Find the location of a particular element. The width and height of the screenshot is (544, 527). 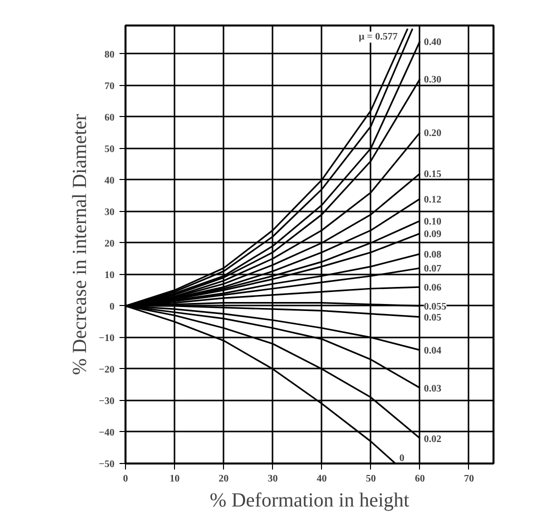

x-tick-label: 10 is located at coordinates (175, 479).